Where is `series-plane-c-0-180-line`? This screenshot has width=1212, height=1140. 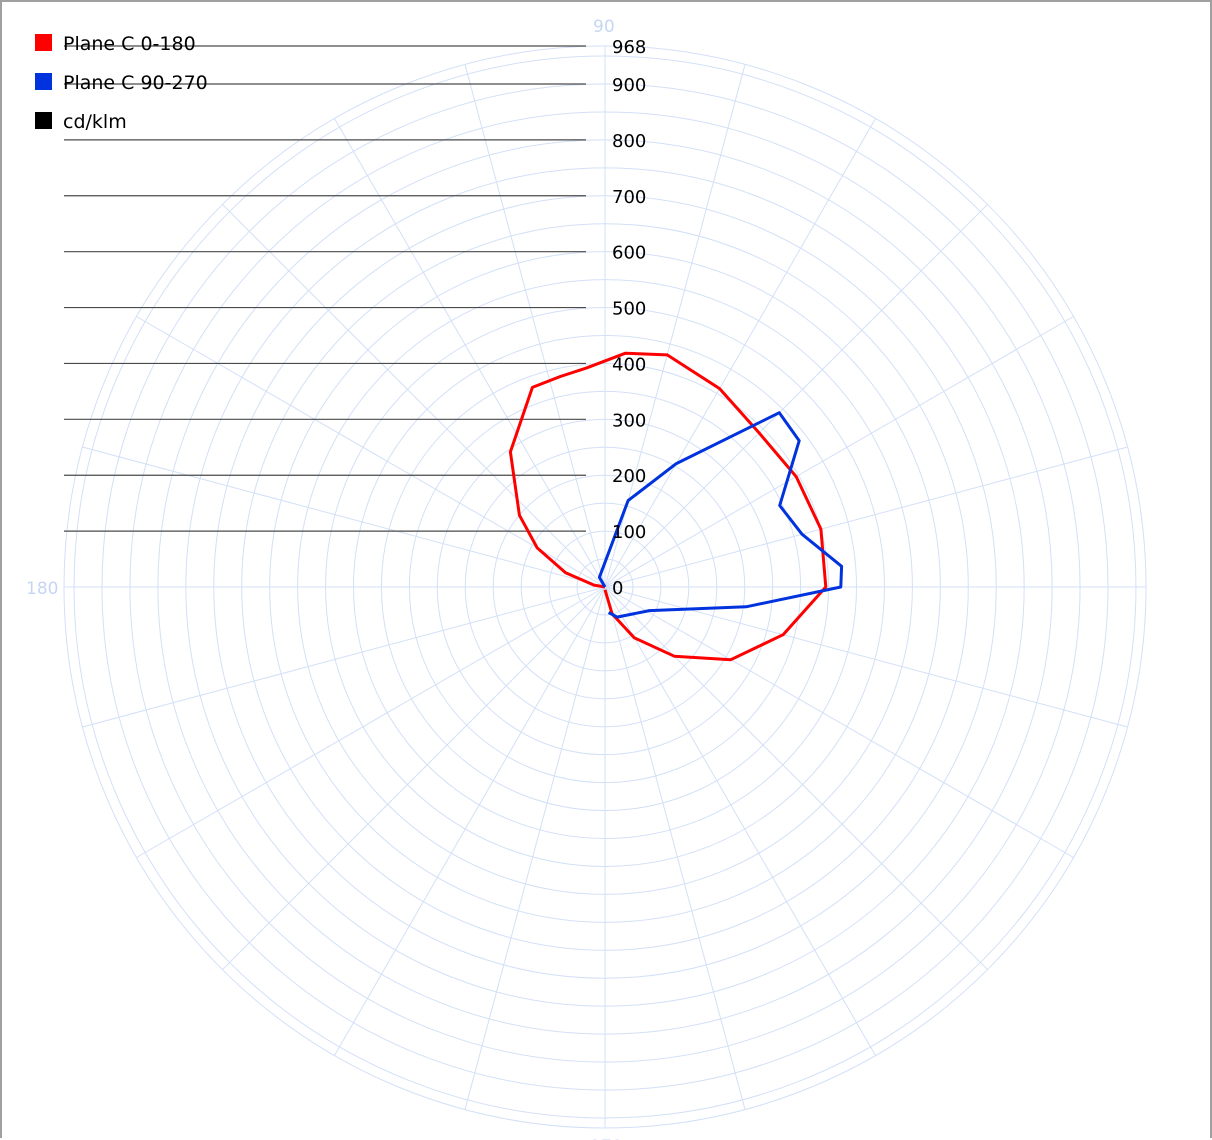
series-plane-c-0-180-line is located at coordinates (668, 506).